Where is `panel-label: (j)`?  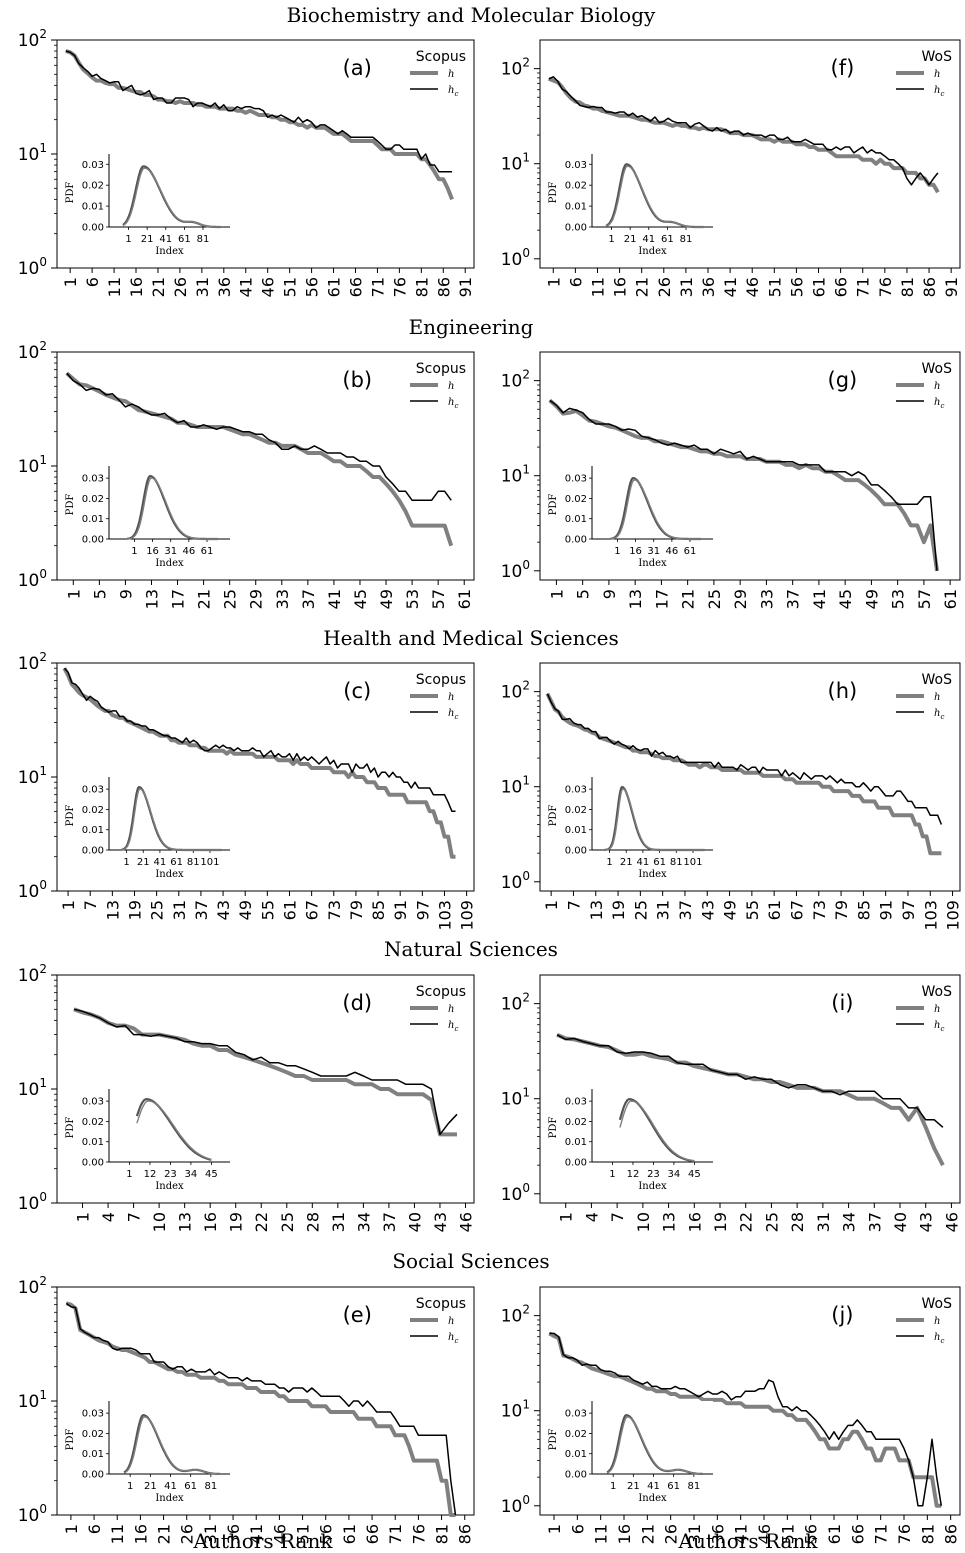 panel-label: (j) is located at coordinates (842, 1315).